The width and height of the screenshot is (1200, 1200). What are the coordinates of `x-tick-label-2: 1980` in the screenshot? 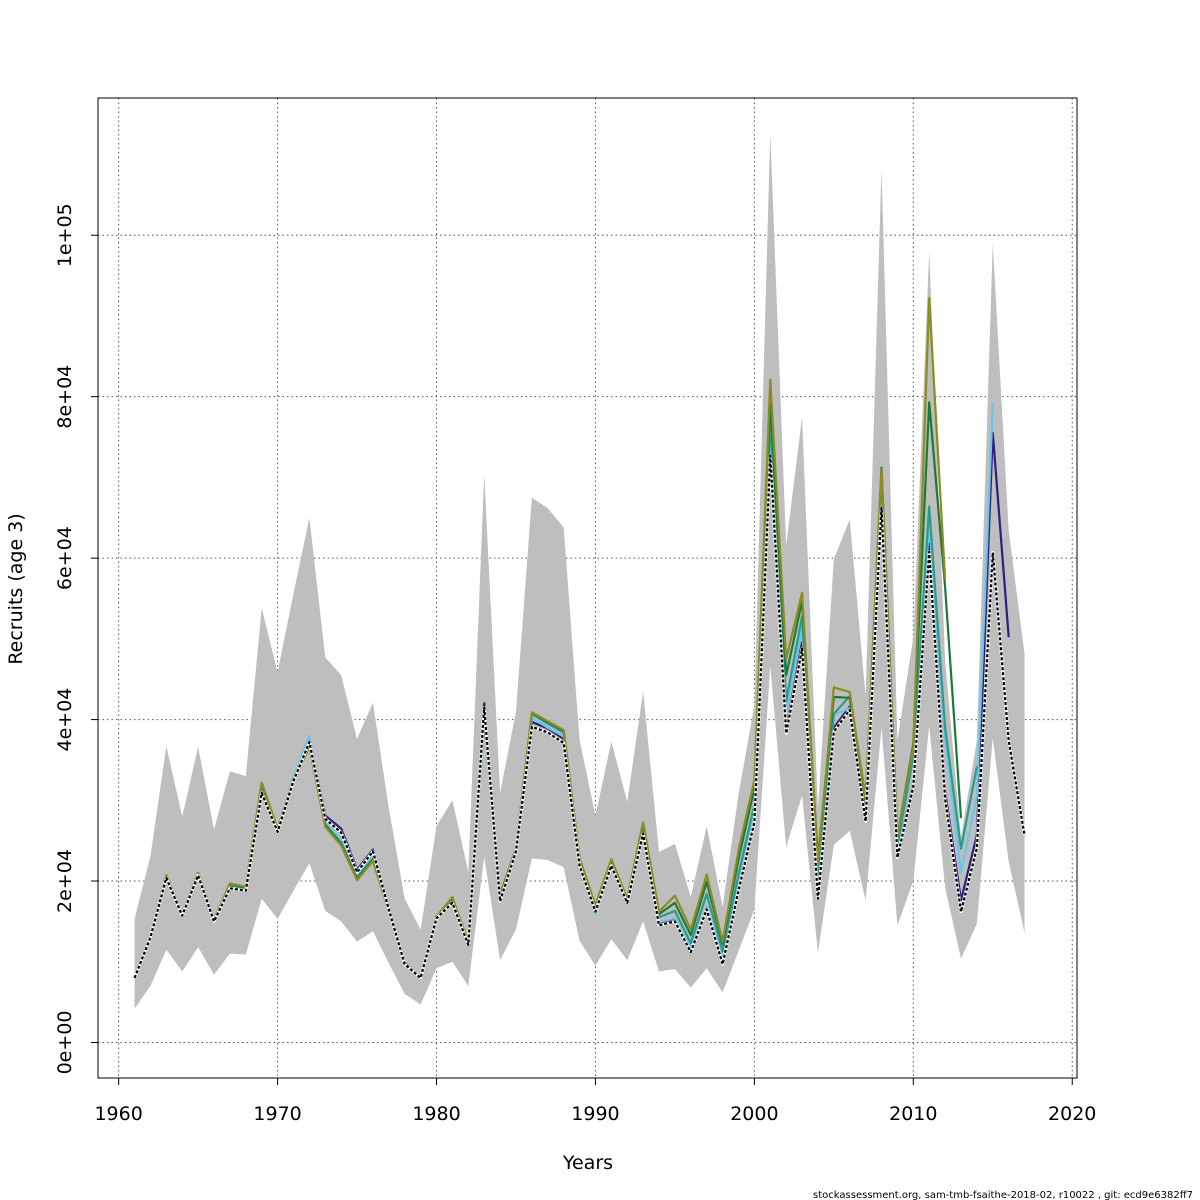 It's located at (436, 1114).